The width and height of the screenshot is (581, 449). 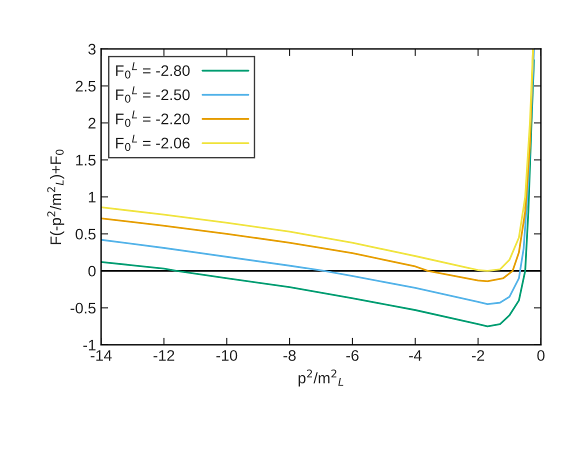 What do you see at coordinates (478, 355) in the screenshot?
I see `x-tick-label: -2` at bounding box center [478, 355].